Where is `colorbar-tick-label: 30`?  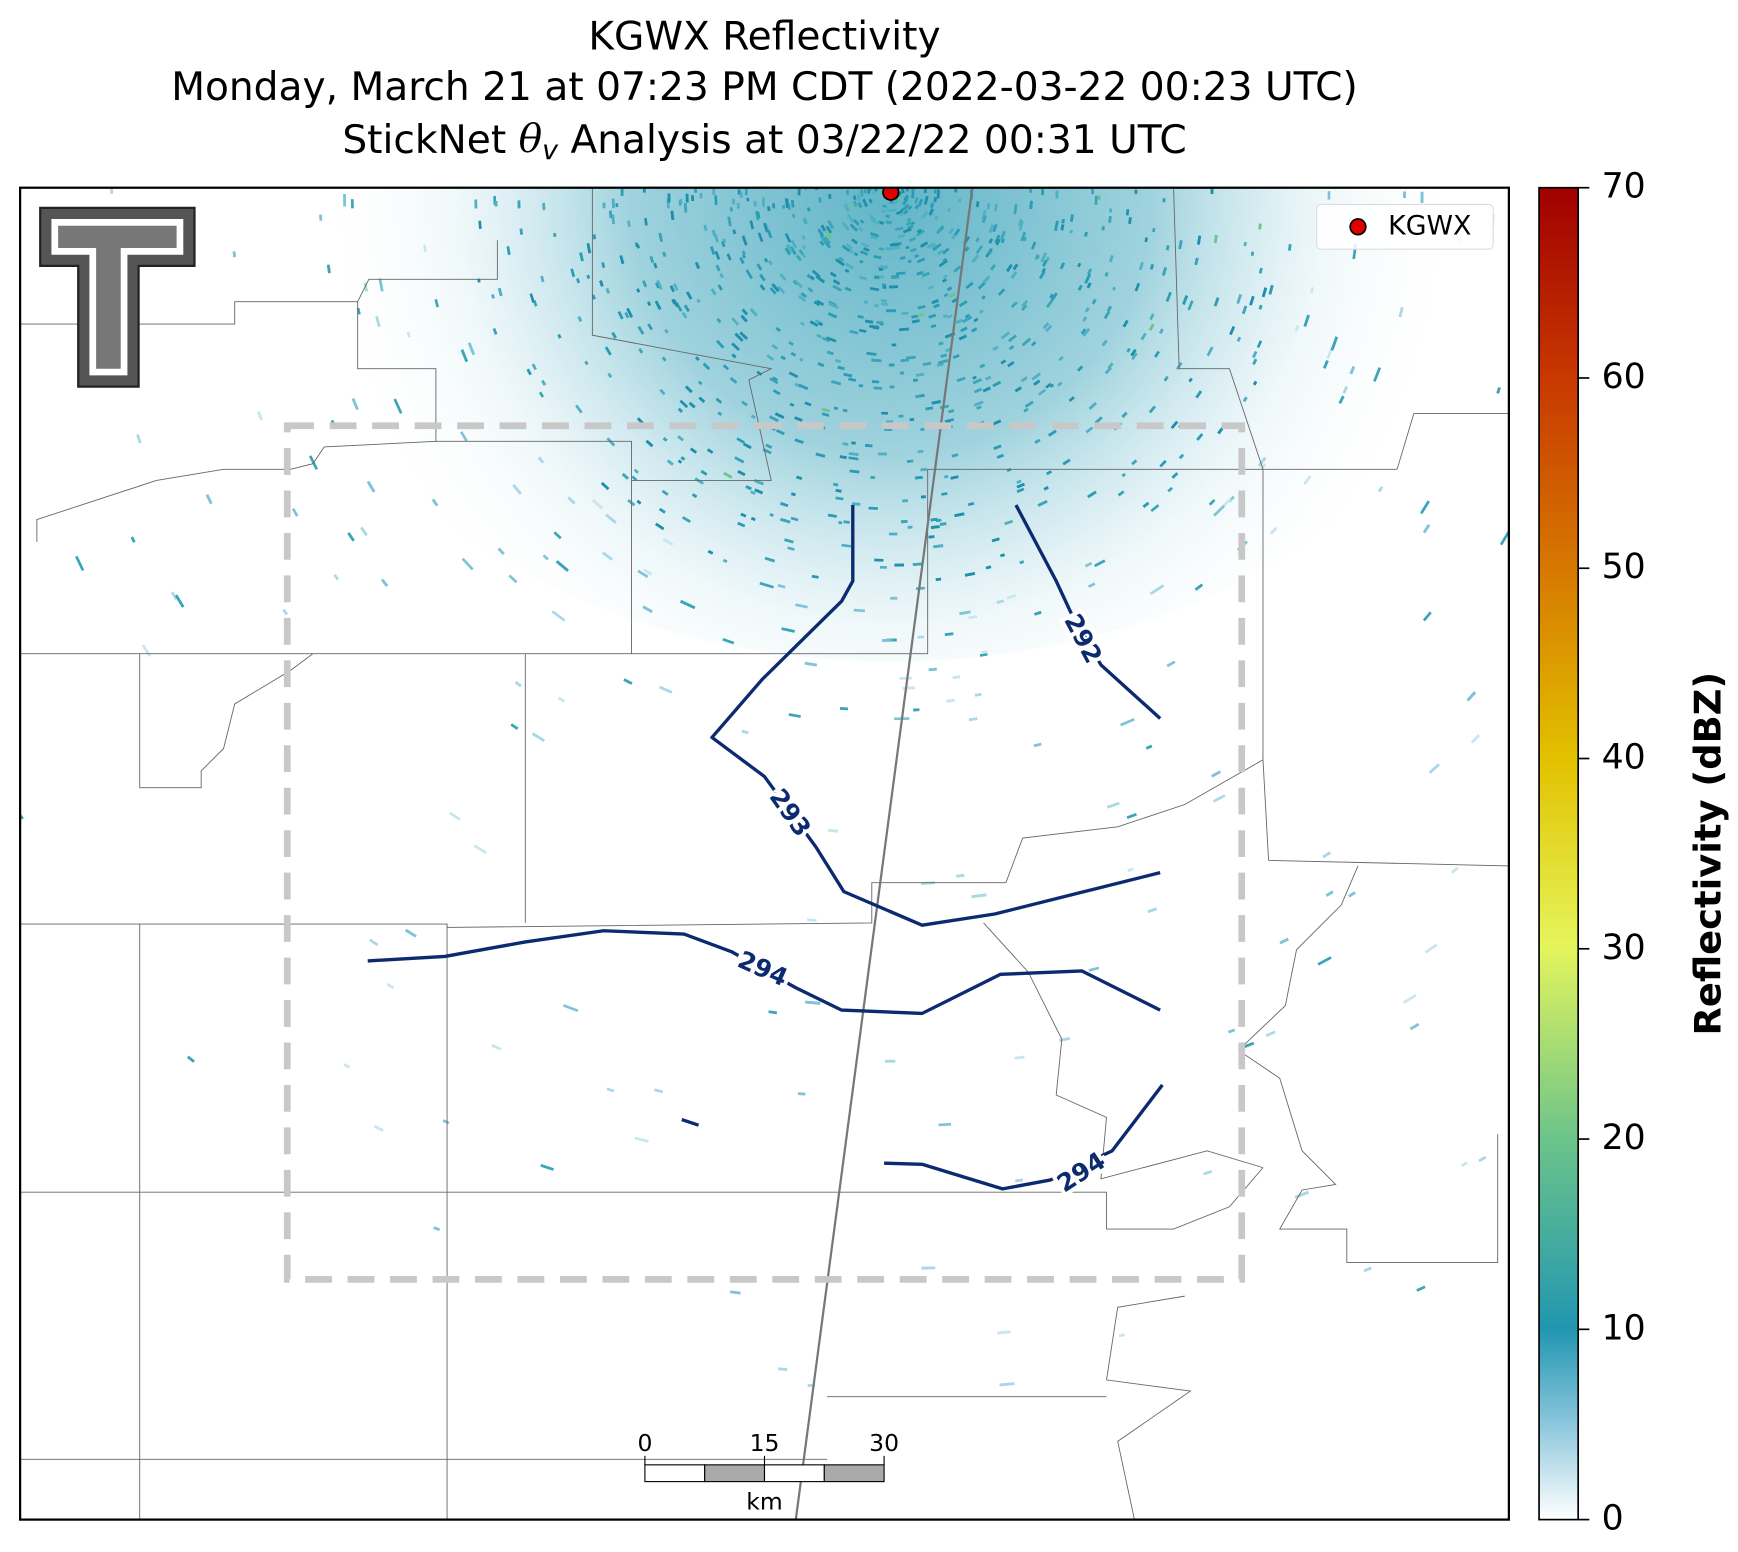 colorbar-tick-label: 30 is located at coordinates (1624, 948).